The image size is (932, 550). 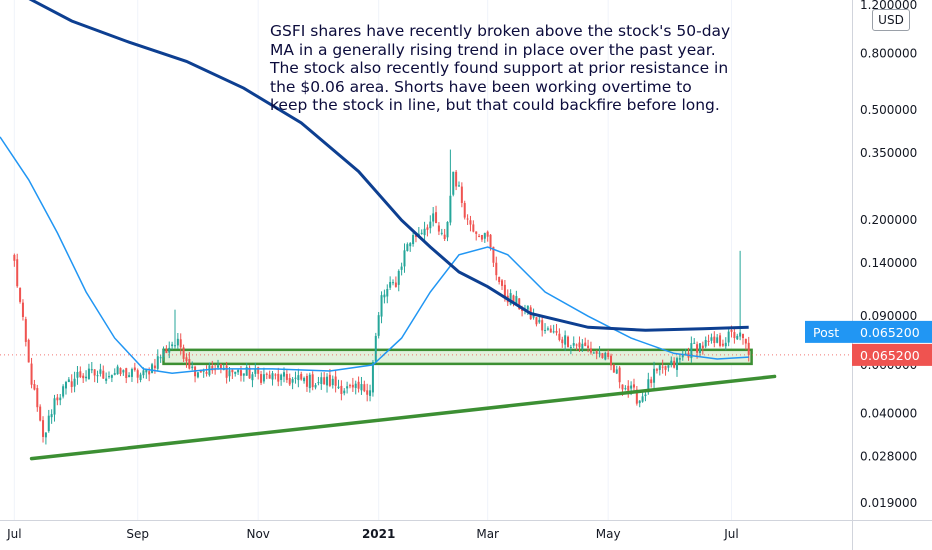 What do you see at coordinates (892, 354) in the screenshot?
I see `last-price-badge` at bounding box center [892, 354].